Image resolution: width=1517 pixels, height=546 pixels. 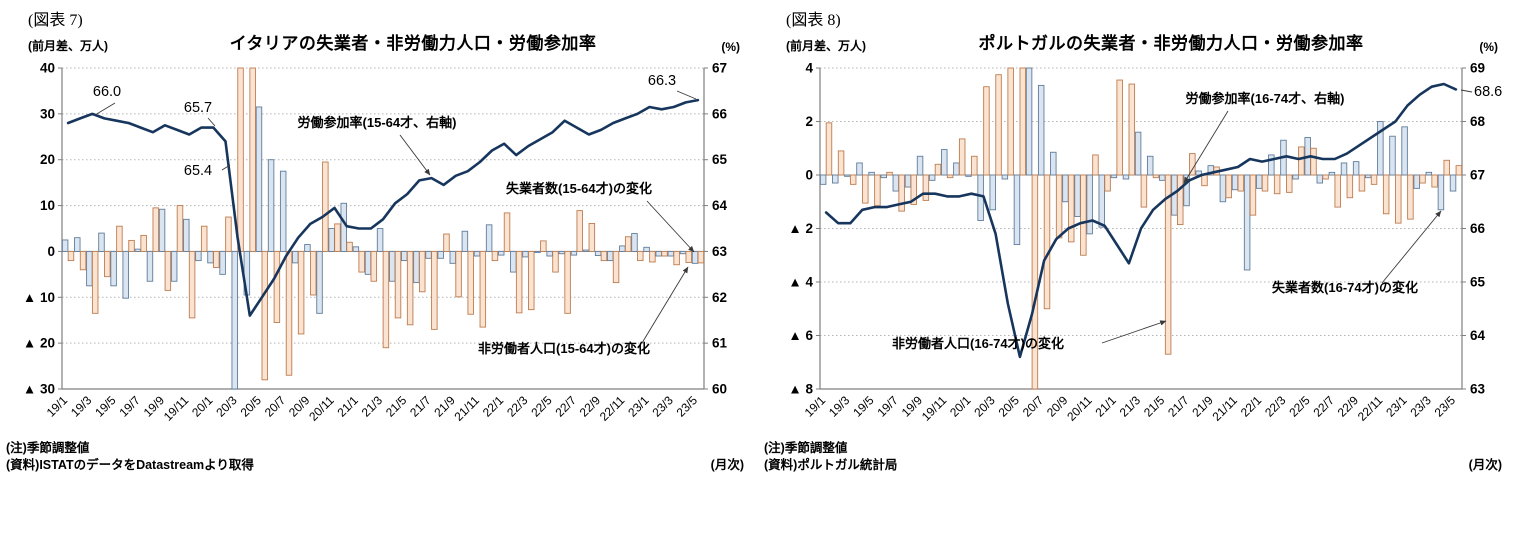 What do you see at coordinates (1134, 457) in the screenshot?
I see `chart-notes: (注)季節調整値 (資料)ポルトガル統計局 (月次)` at bounding box center [1134, 457].